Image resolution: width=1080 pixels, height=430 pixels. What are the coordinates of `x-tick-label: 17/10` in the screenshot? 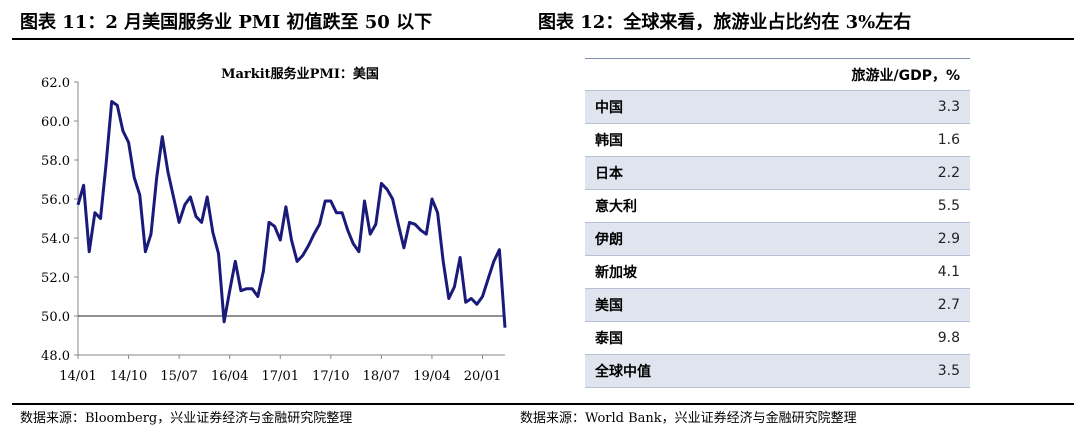 It's located at (330, 376).